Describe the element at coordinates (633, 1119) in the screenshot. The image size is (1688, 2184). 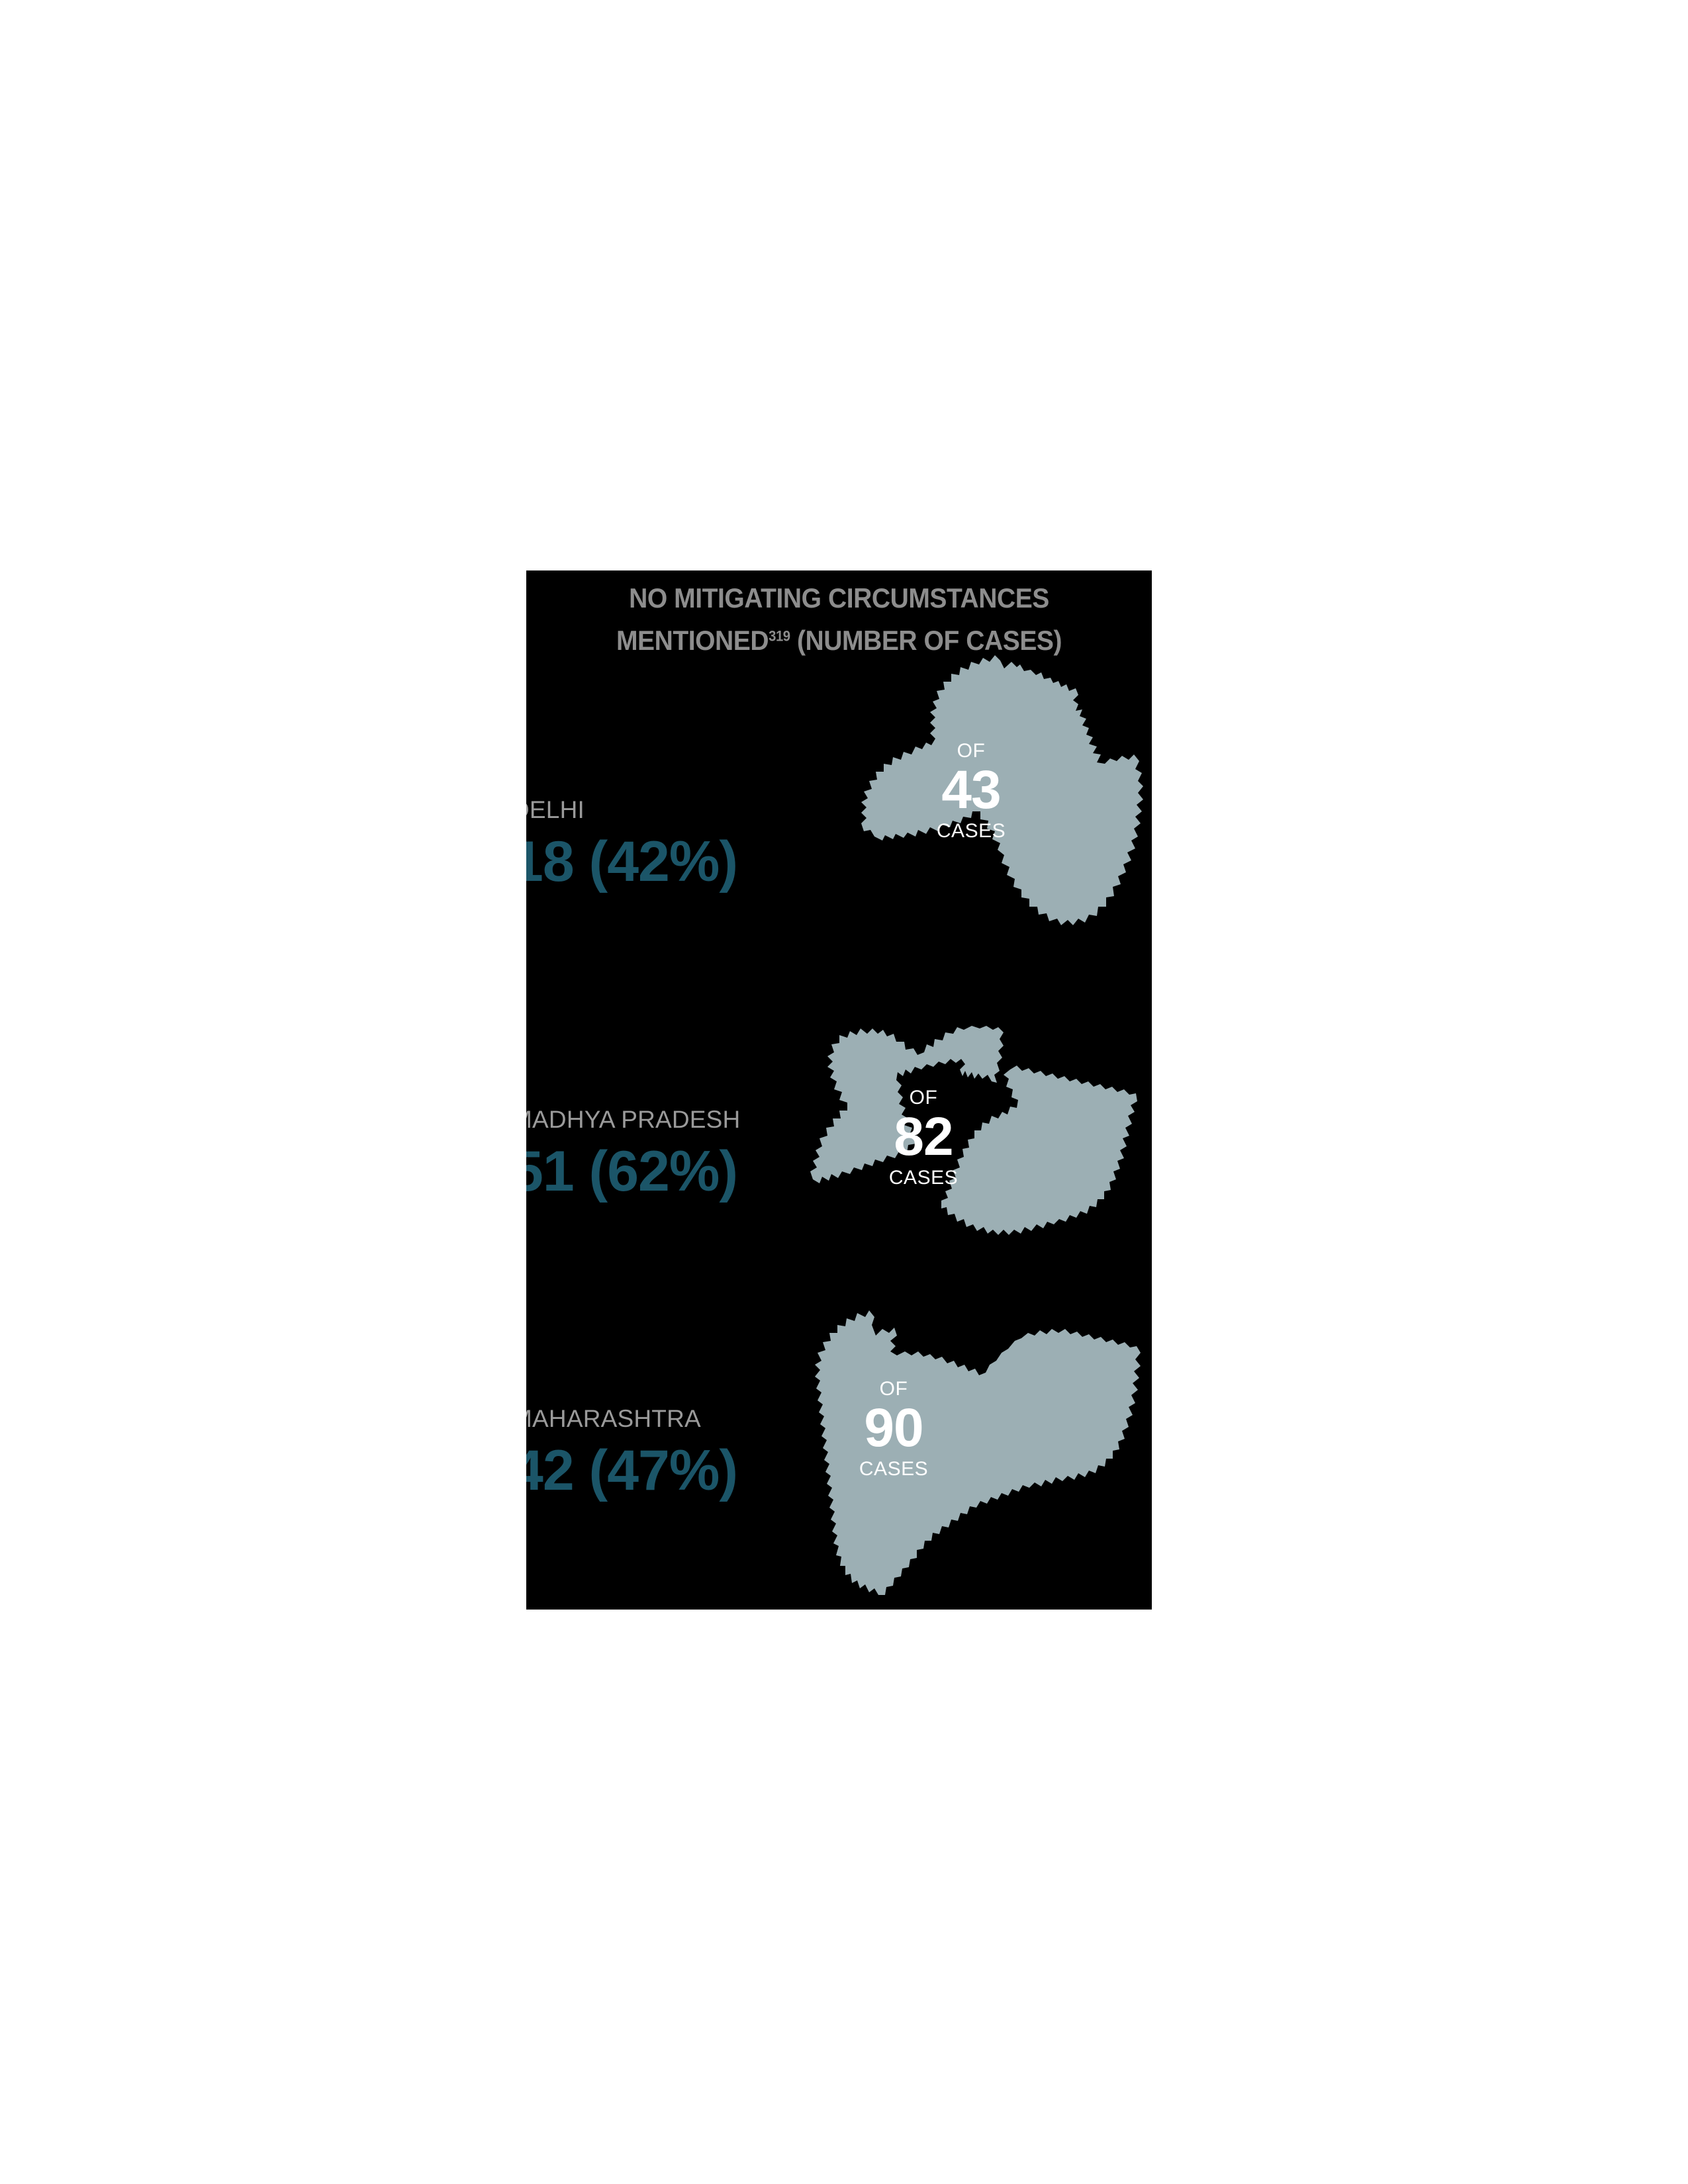
I see `state-label-madhya-pradesh: MADHYA PRADESH` at that location.